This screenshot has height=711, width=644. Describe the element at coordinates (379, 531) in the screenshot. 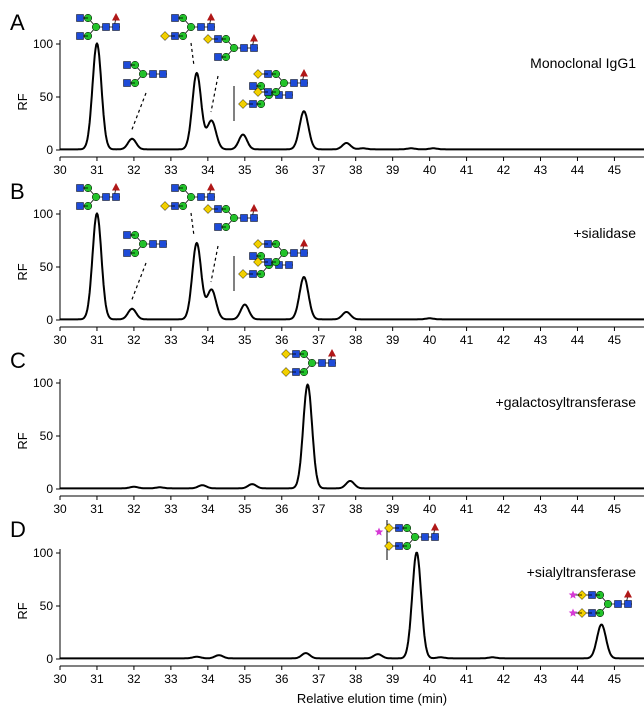

I see `sialic-acid-icon` at that location.